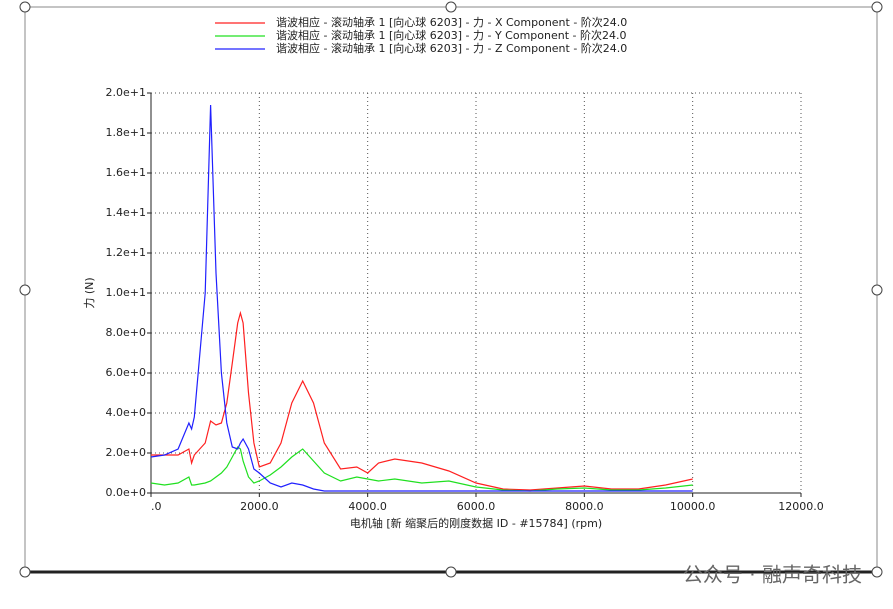 The width and height of the screenshot is (893, 609). I want to click on x-tick-label: 2000.0, so click(259, 506).